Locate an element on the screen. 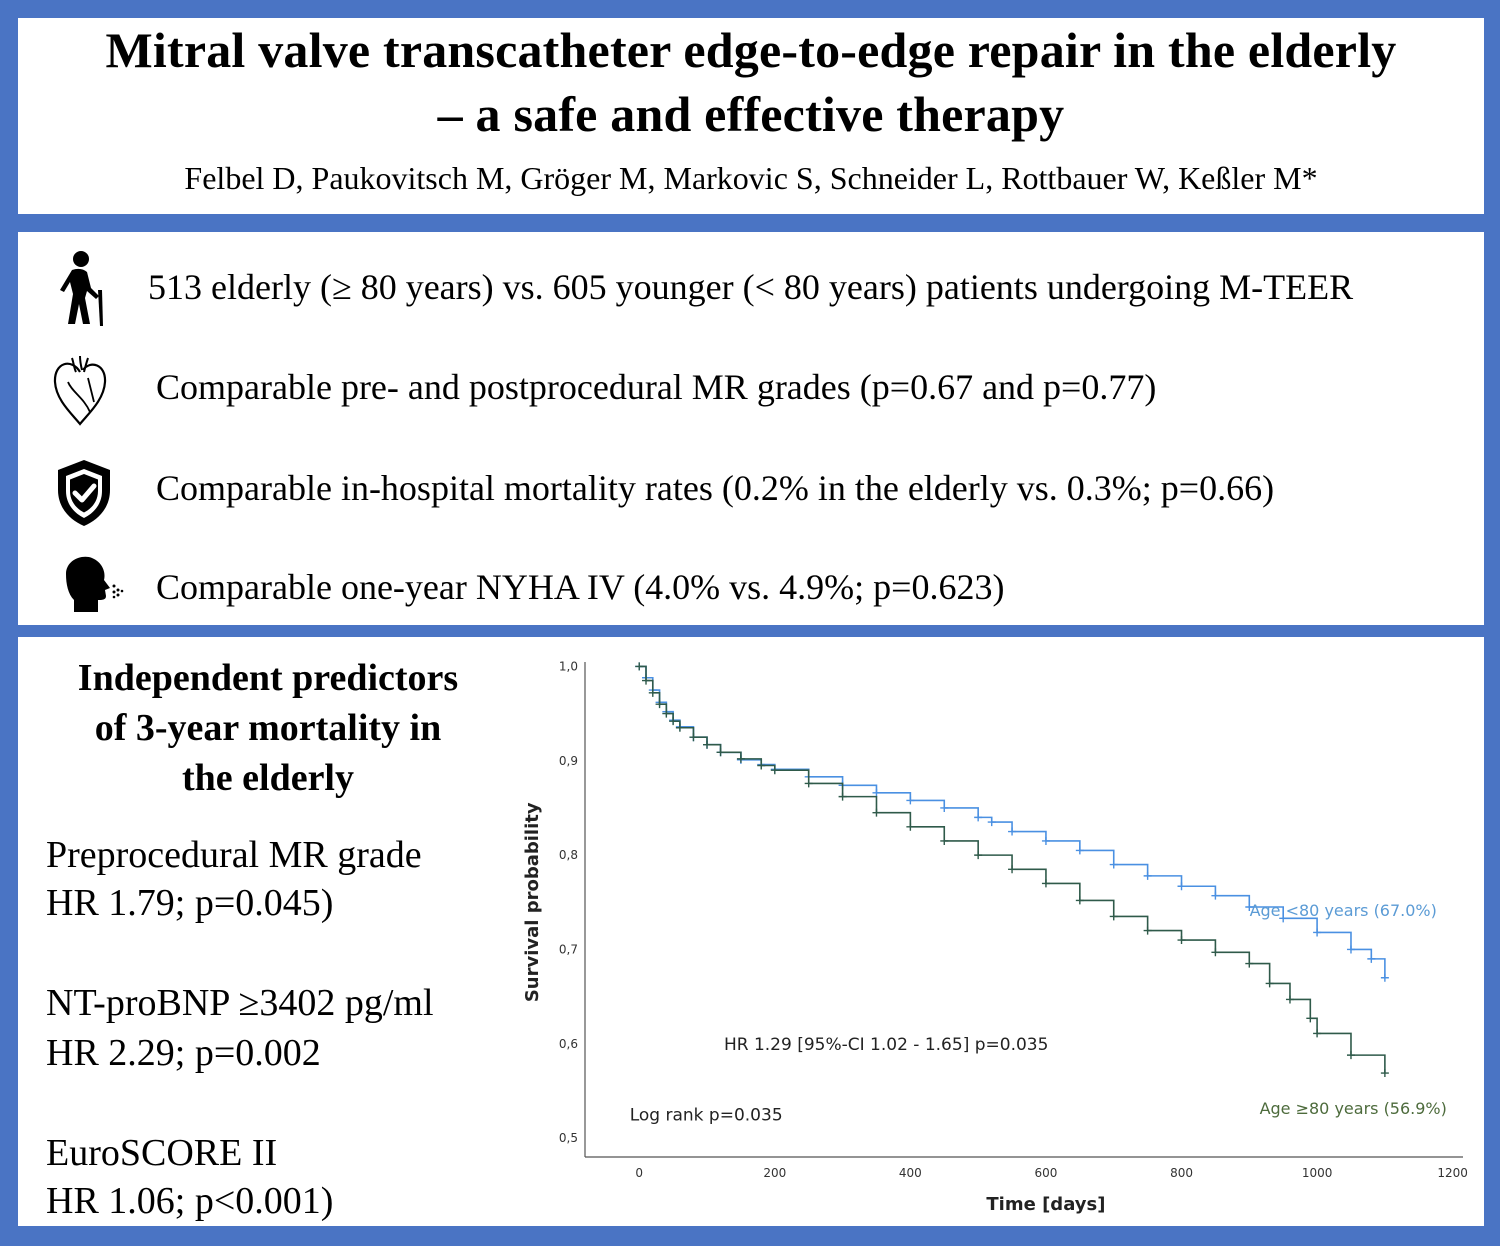 This screenshot has width=1500, height=1246. y-tick-label: 0,8 is located at coordinates (568, 855).